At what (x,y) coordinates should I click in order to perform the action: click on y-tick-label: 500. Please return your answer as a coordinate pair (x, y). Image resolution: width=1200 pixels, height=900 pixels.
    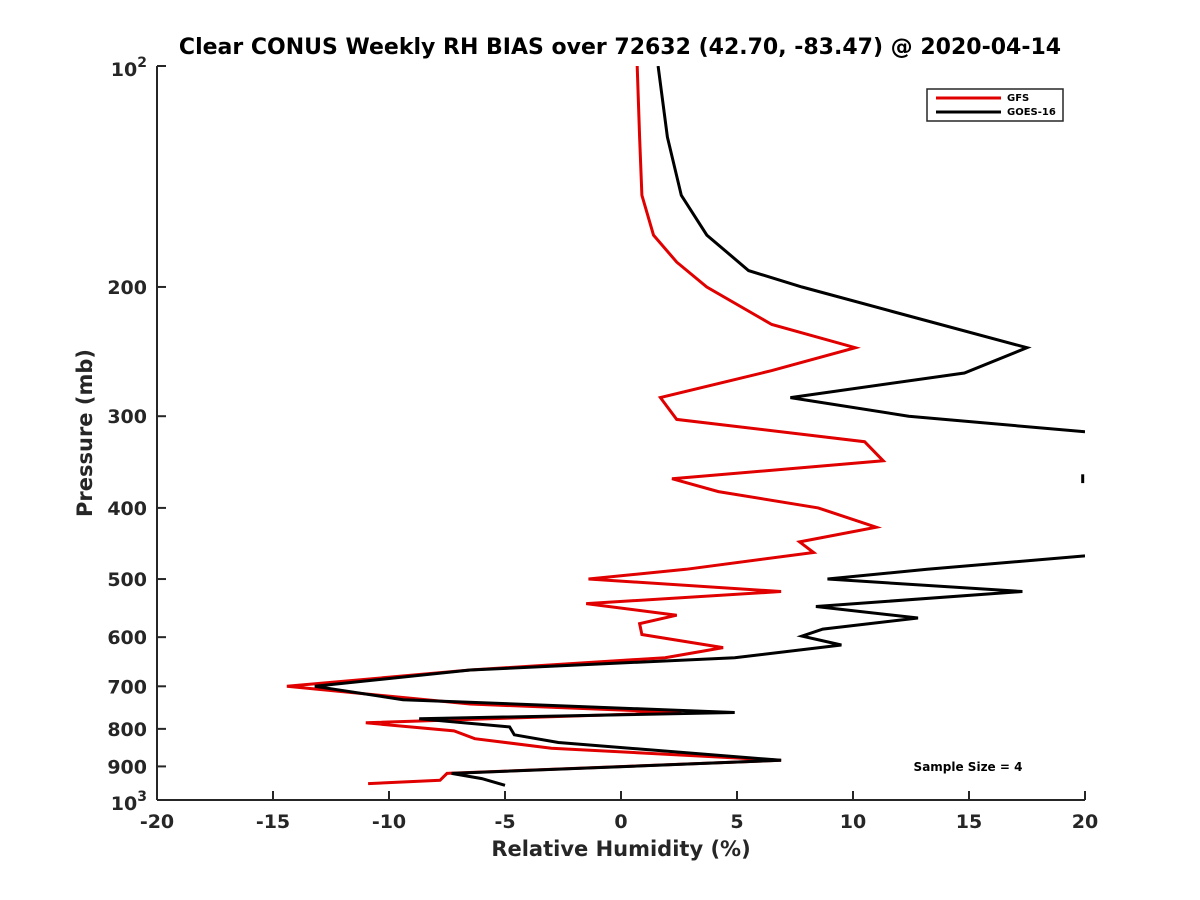
    Looking at the image, I should click on (127, 580).